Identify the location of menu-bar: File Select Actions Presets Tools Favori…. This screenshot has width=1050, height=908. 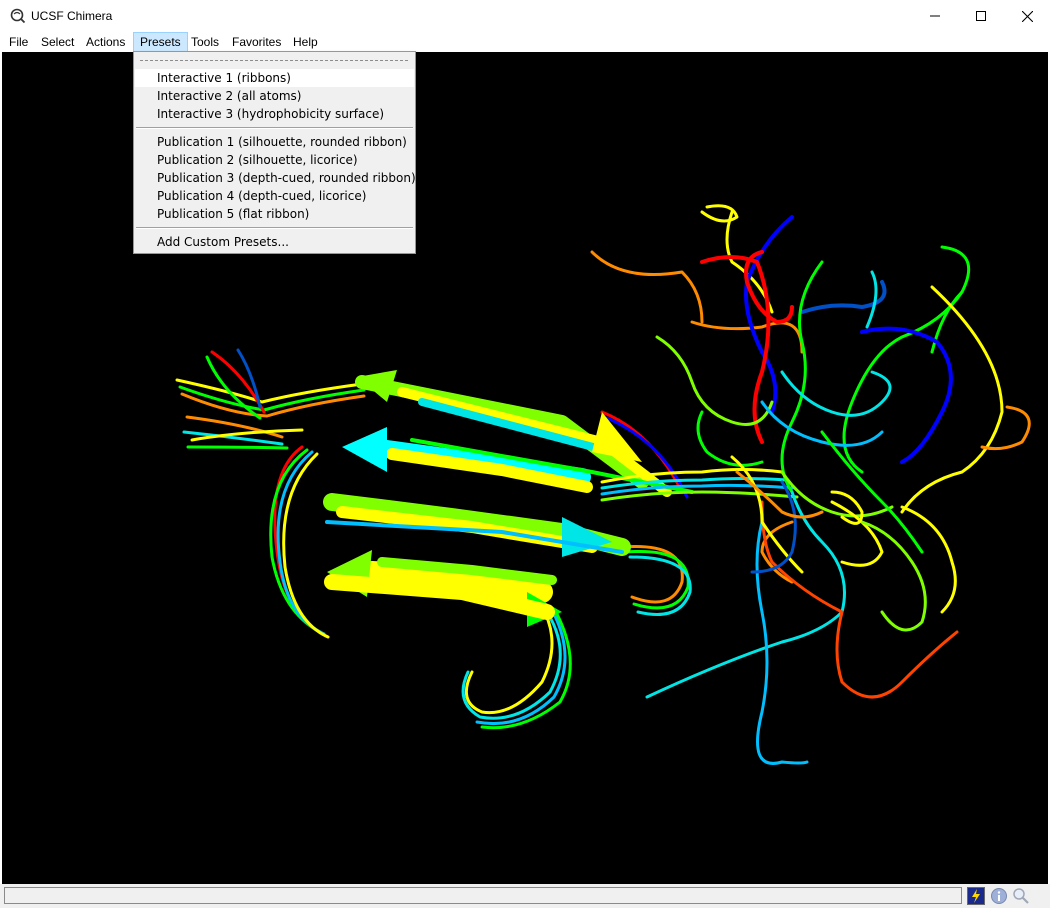
(525, 42).